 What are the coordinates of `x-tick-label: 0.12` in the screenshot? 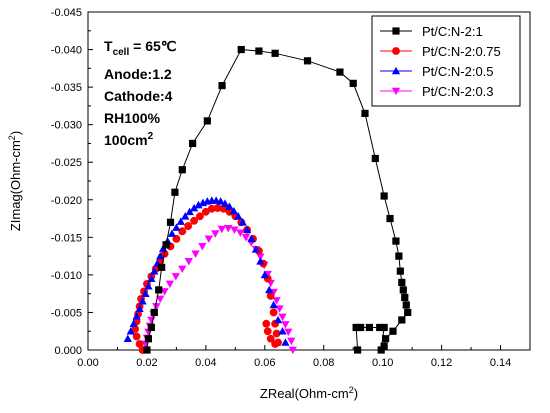 It's located at (441, 363).